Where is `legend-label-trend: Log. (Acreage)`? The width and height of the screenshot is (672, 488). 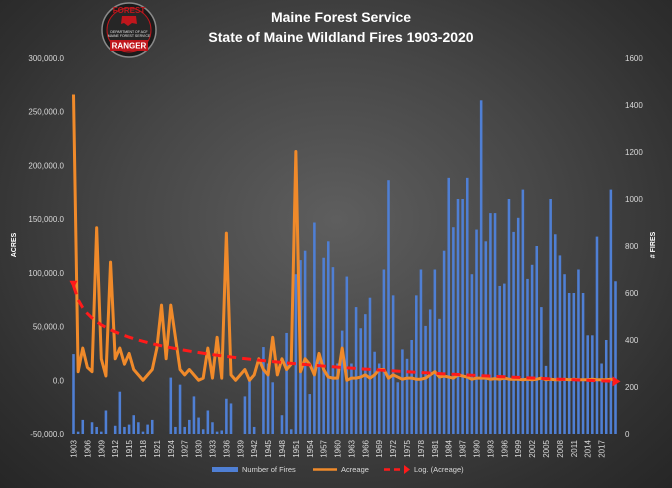
legend-label-trend: Log. (Acreage) is located at coordinates (439, 469).